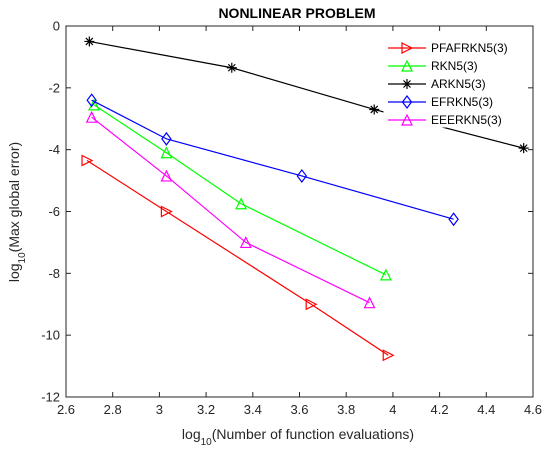 The height and width of the screenshot is (449, 550). Describe the element at coordinates (54, 273) in the screenshot. I see `y-tick-label: -8` at that location.